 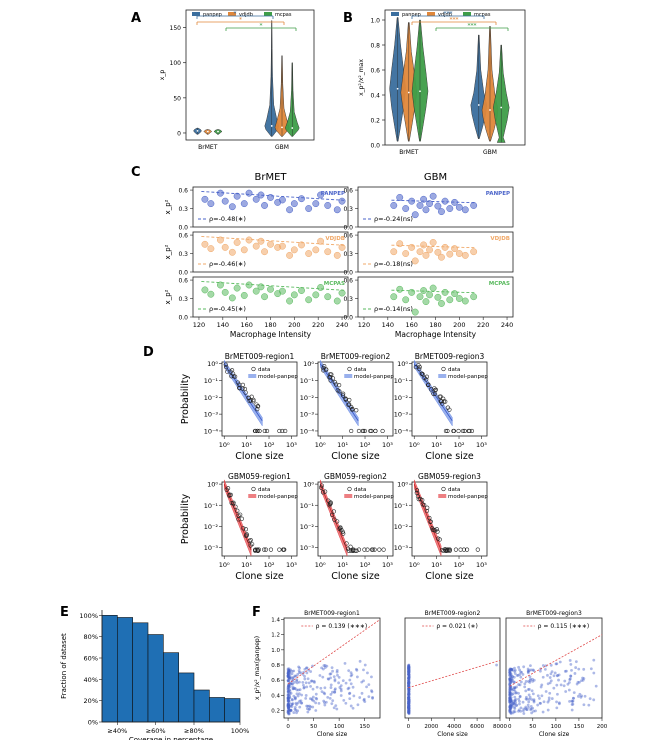 What do you see at coordinates (375, 71) in the screenshot?
I see `y-tick-label: 0.6` at bounding box center [375, 71].